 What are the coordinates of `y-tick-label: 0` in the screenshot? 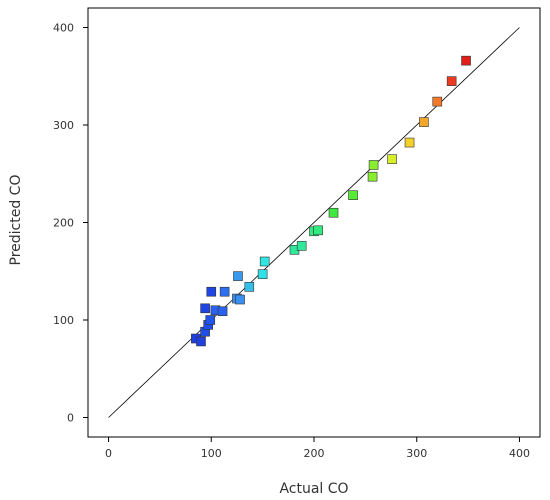 It's located at (70, 418).